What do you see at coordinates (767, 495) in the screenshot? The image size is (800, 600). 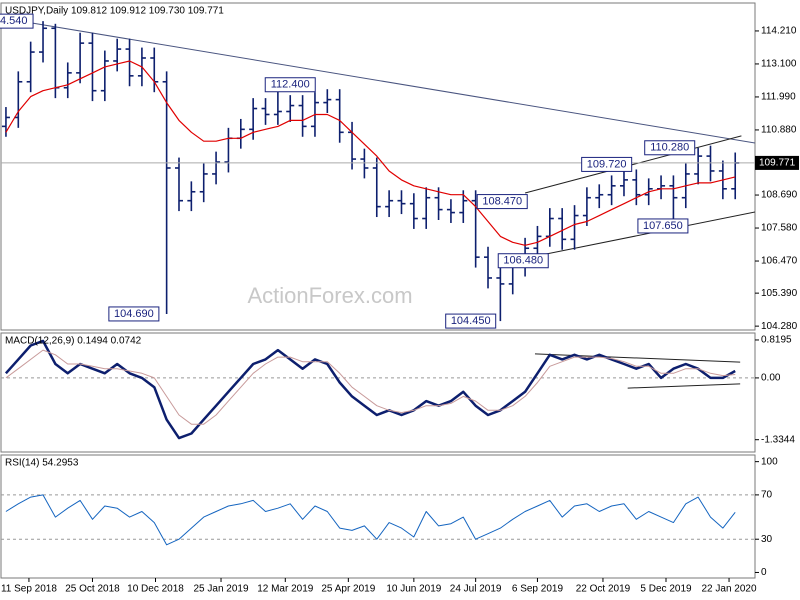 I see `y-tick-label: 70` at bounding box center [767, 495].